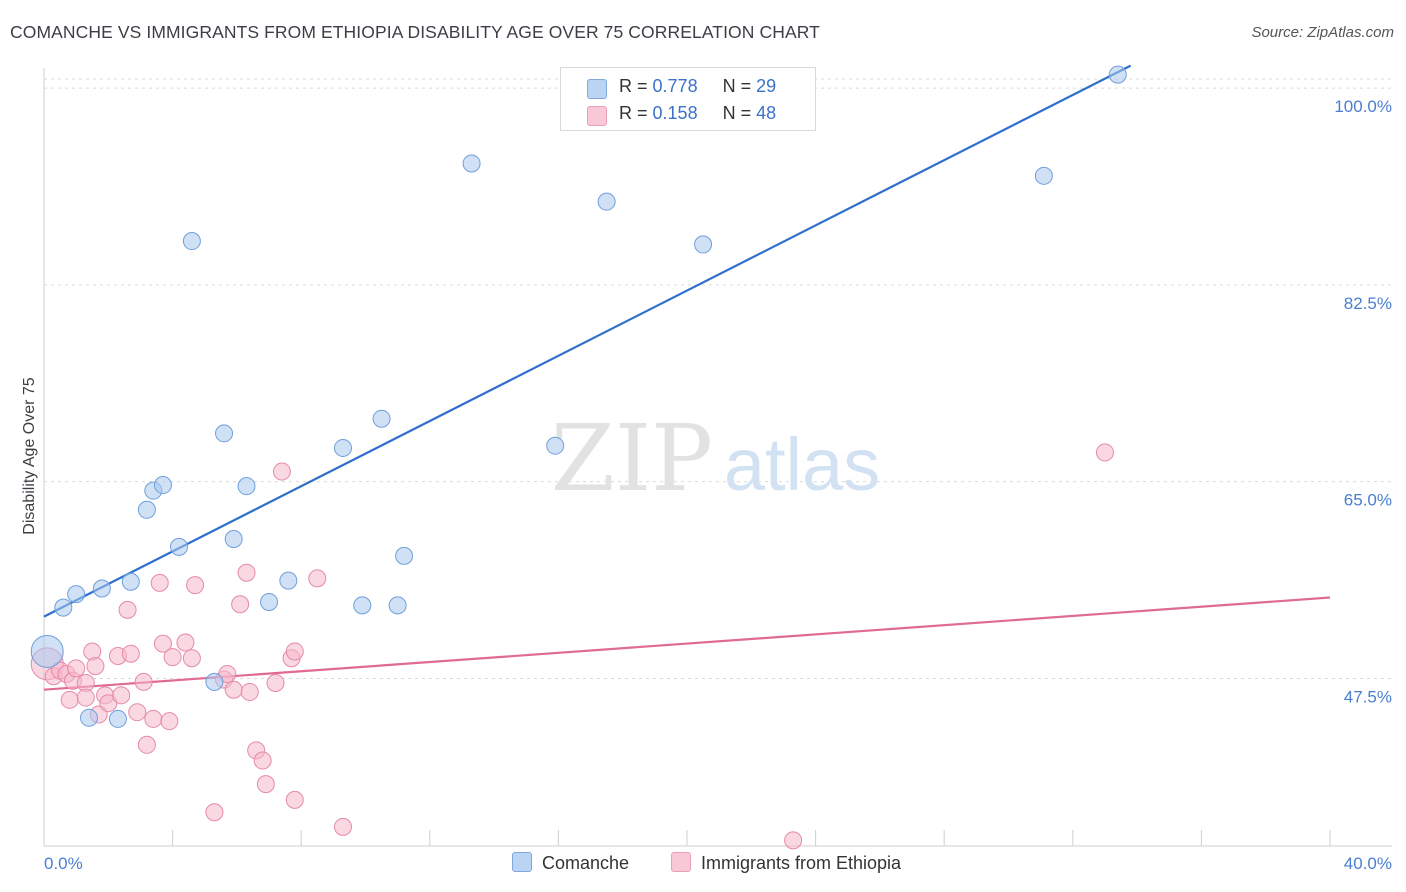 The width and height of the screenshot is (1406, 892). Describe the element at coordinates (1368, 696) in the screenshot. I see `y-tick-label: 47.5%` at that location.